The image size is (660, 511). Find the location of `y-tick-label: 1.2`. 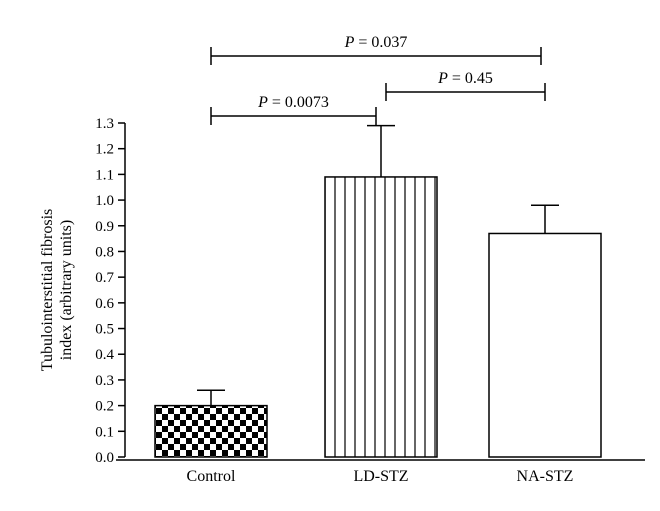

y-tick-label: 1.2 is located at coordinates (104, 150).